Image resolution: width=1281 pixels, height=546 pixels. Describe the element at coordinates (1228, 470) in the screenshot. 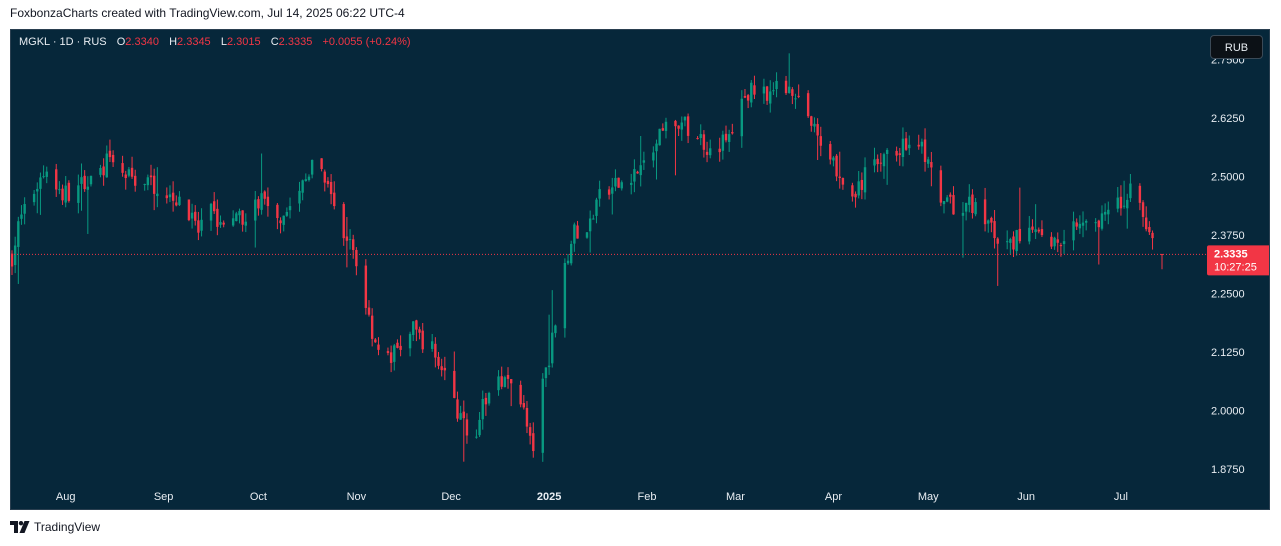

I see `y-tick-label: 1.8750` at that location.